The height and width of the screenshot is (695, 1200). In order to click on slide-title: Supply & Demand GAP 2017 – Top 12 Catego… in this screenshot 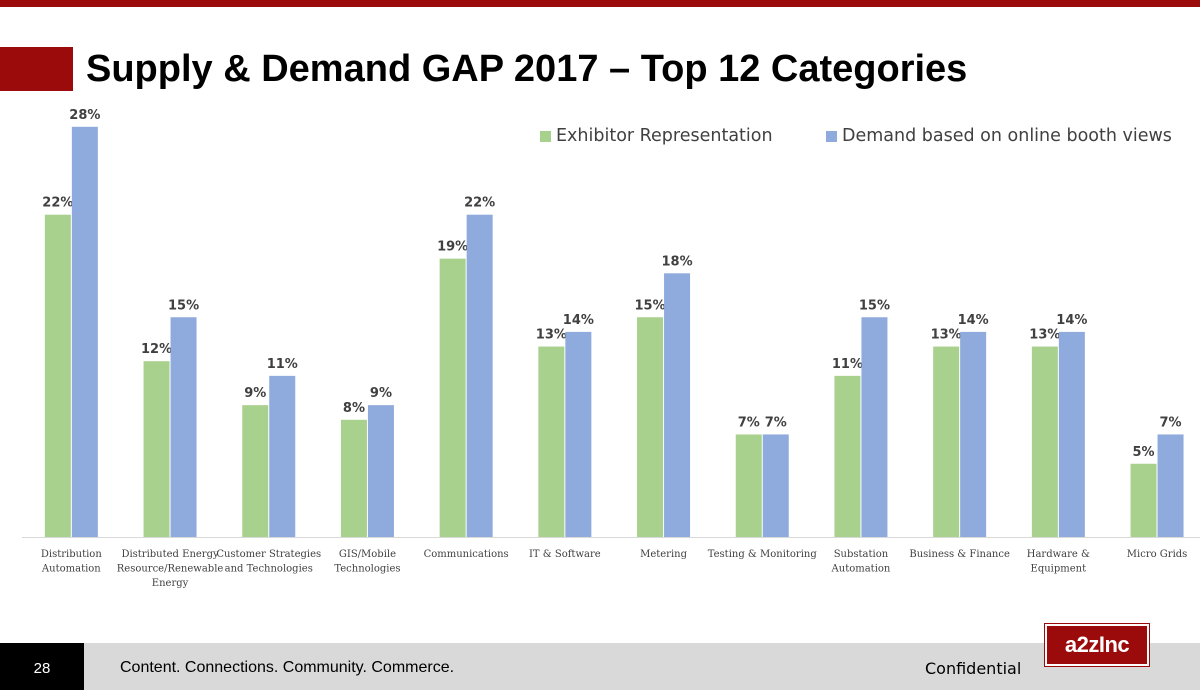, I will do `click(527, 69)`.